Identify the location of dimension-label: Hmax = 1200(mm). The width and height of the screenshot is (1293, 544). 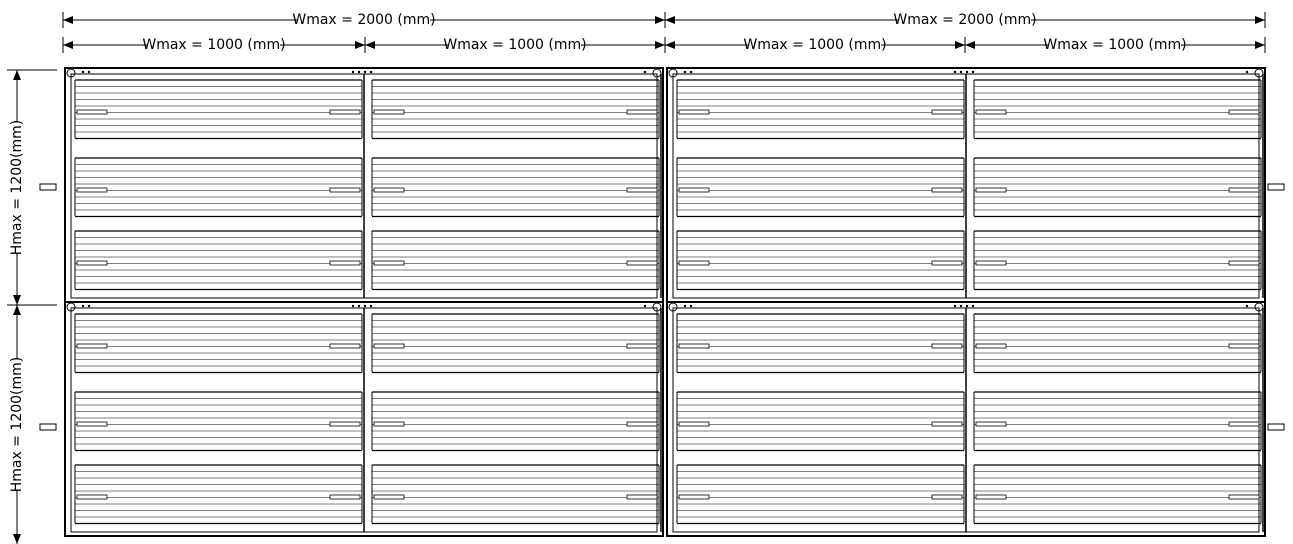
(17, 188).